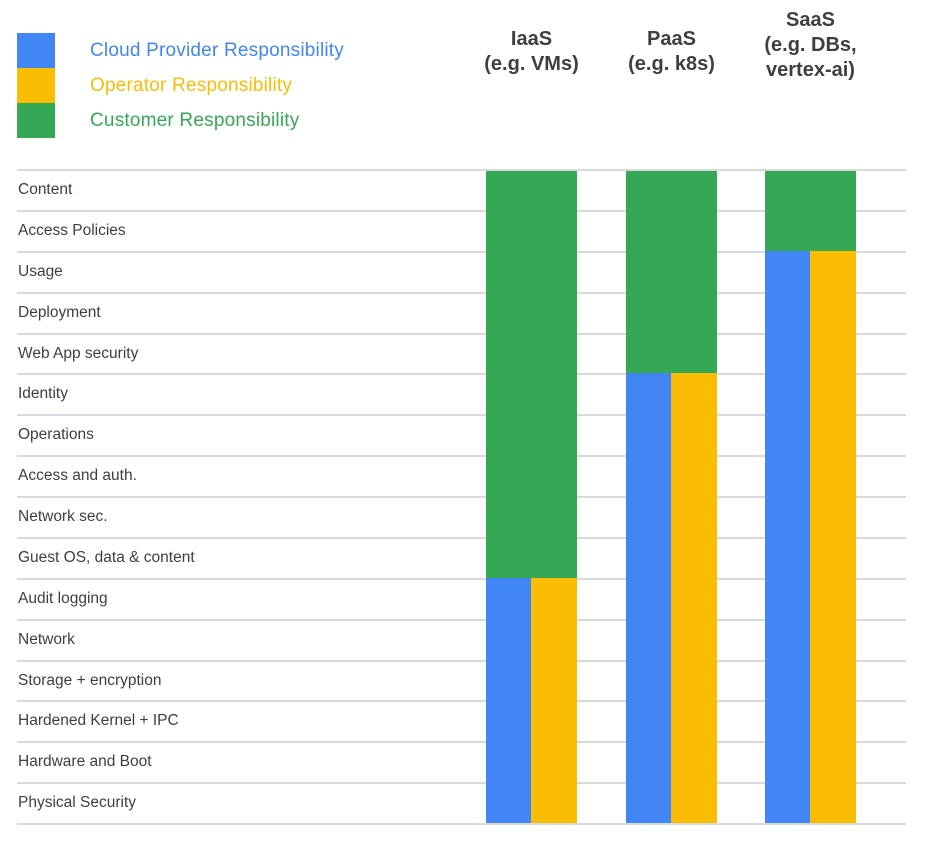 The width and height of the screenshot is (932, 844). Describe the element at coordinates (833, 536) in the screenshot. I see `saas-operator-segment` at that location.